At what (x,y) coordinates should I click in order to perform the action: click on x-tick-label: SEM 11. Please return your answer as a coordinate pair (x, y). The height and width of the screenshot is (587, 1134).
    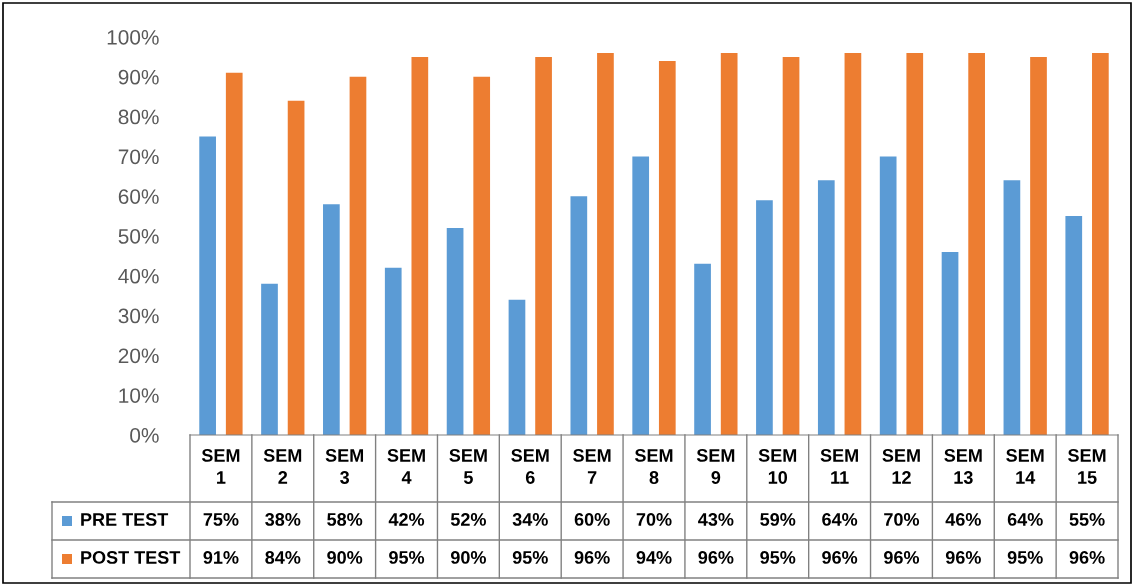
    Looking at the image, I should click on (839, 466).